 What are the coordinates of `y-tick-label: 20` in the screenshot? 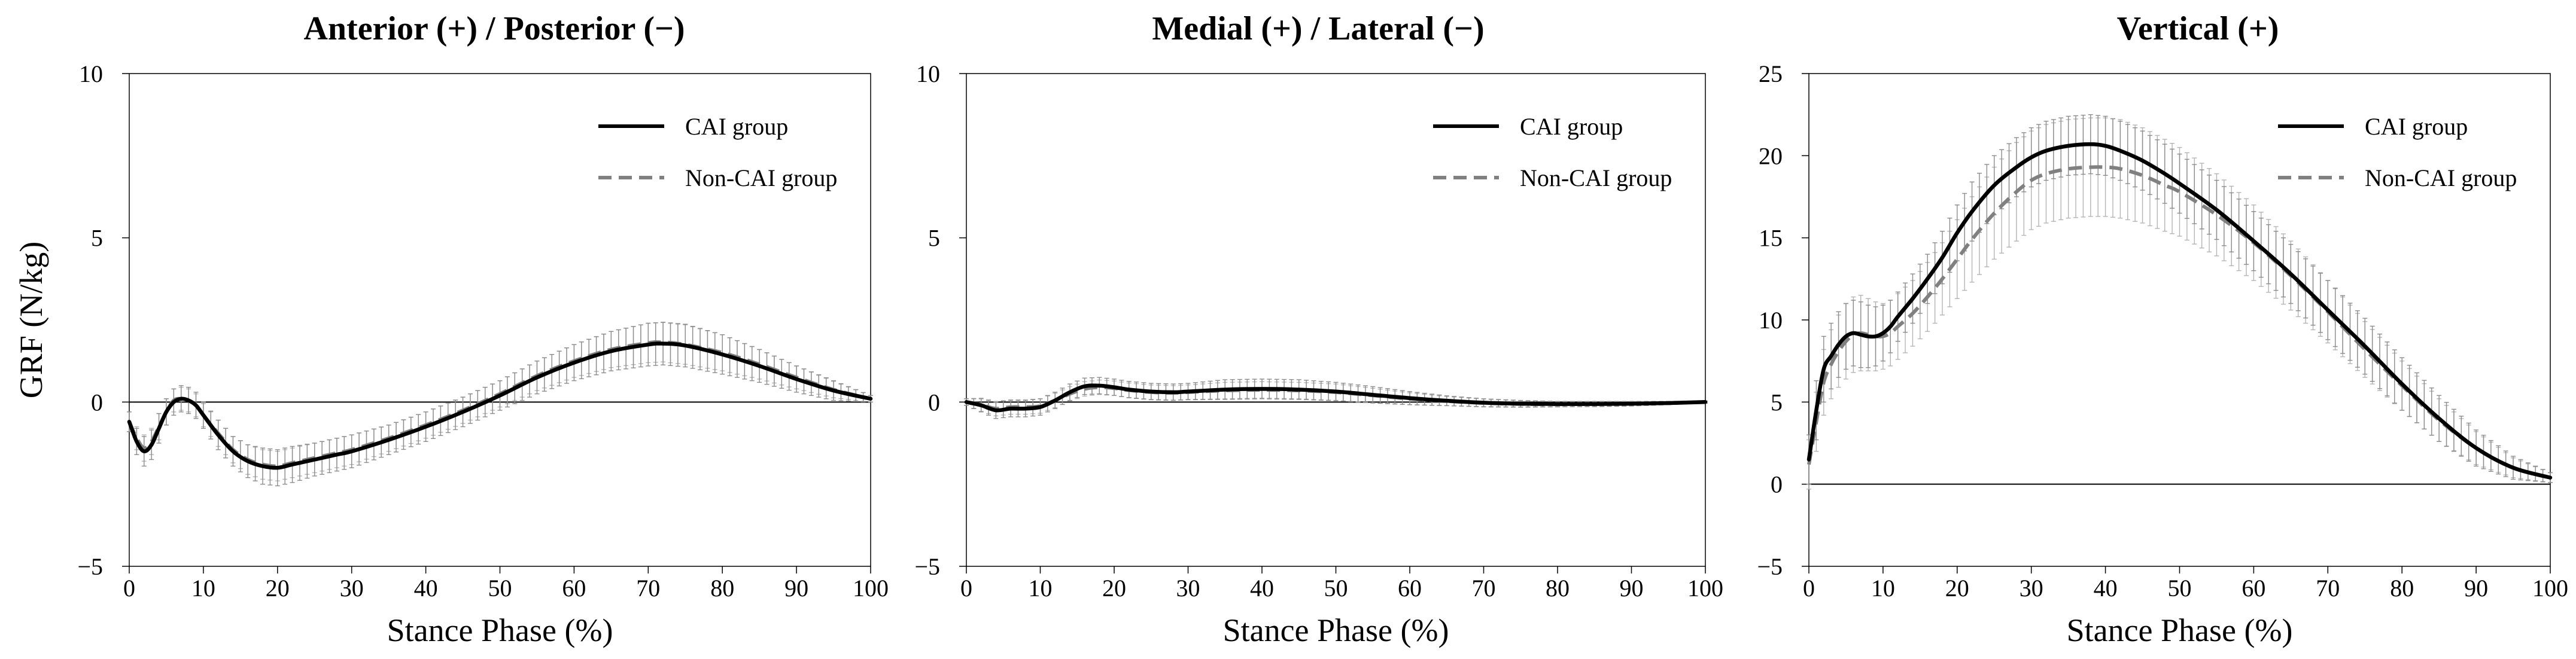 It's located at (1771, 155).